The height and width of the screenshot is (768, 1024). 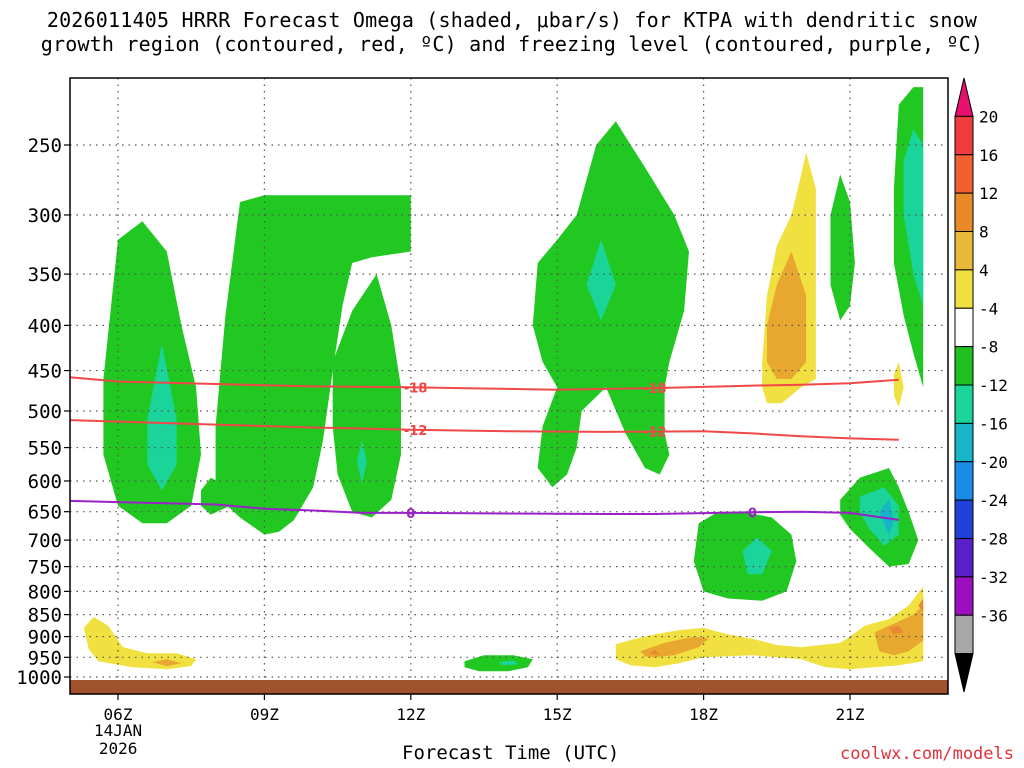 What do you see at coordinates (927, 754) in the screenshot?
I see `credit-link: coolwx.com/models` at bounding box center [927, 754].